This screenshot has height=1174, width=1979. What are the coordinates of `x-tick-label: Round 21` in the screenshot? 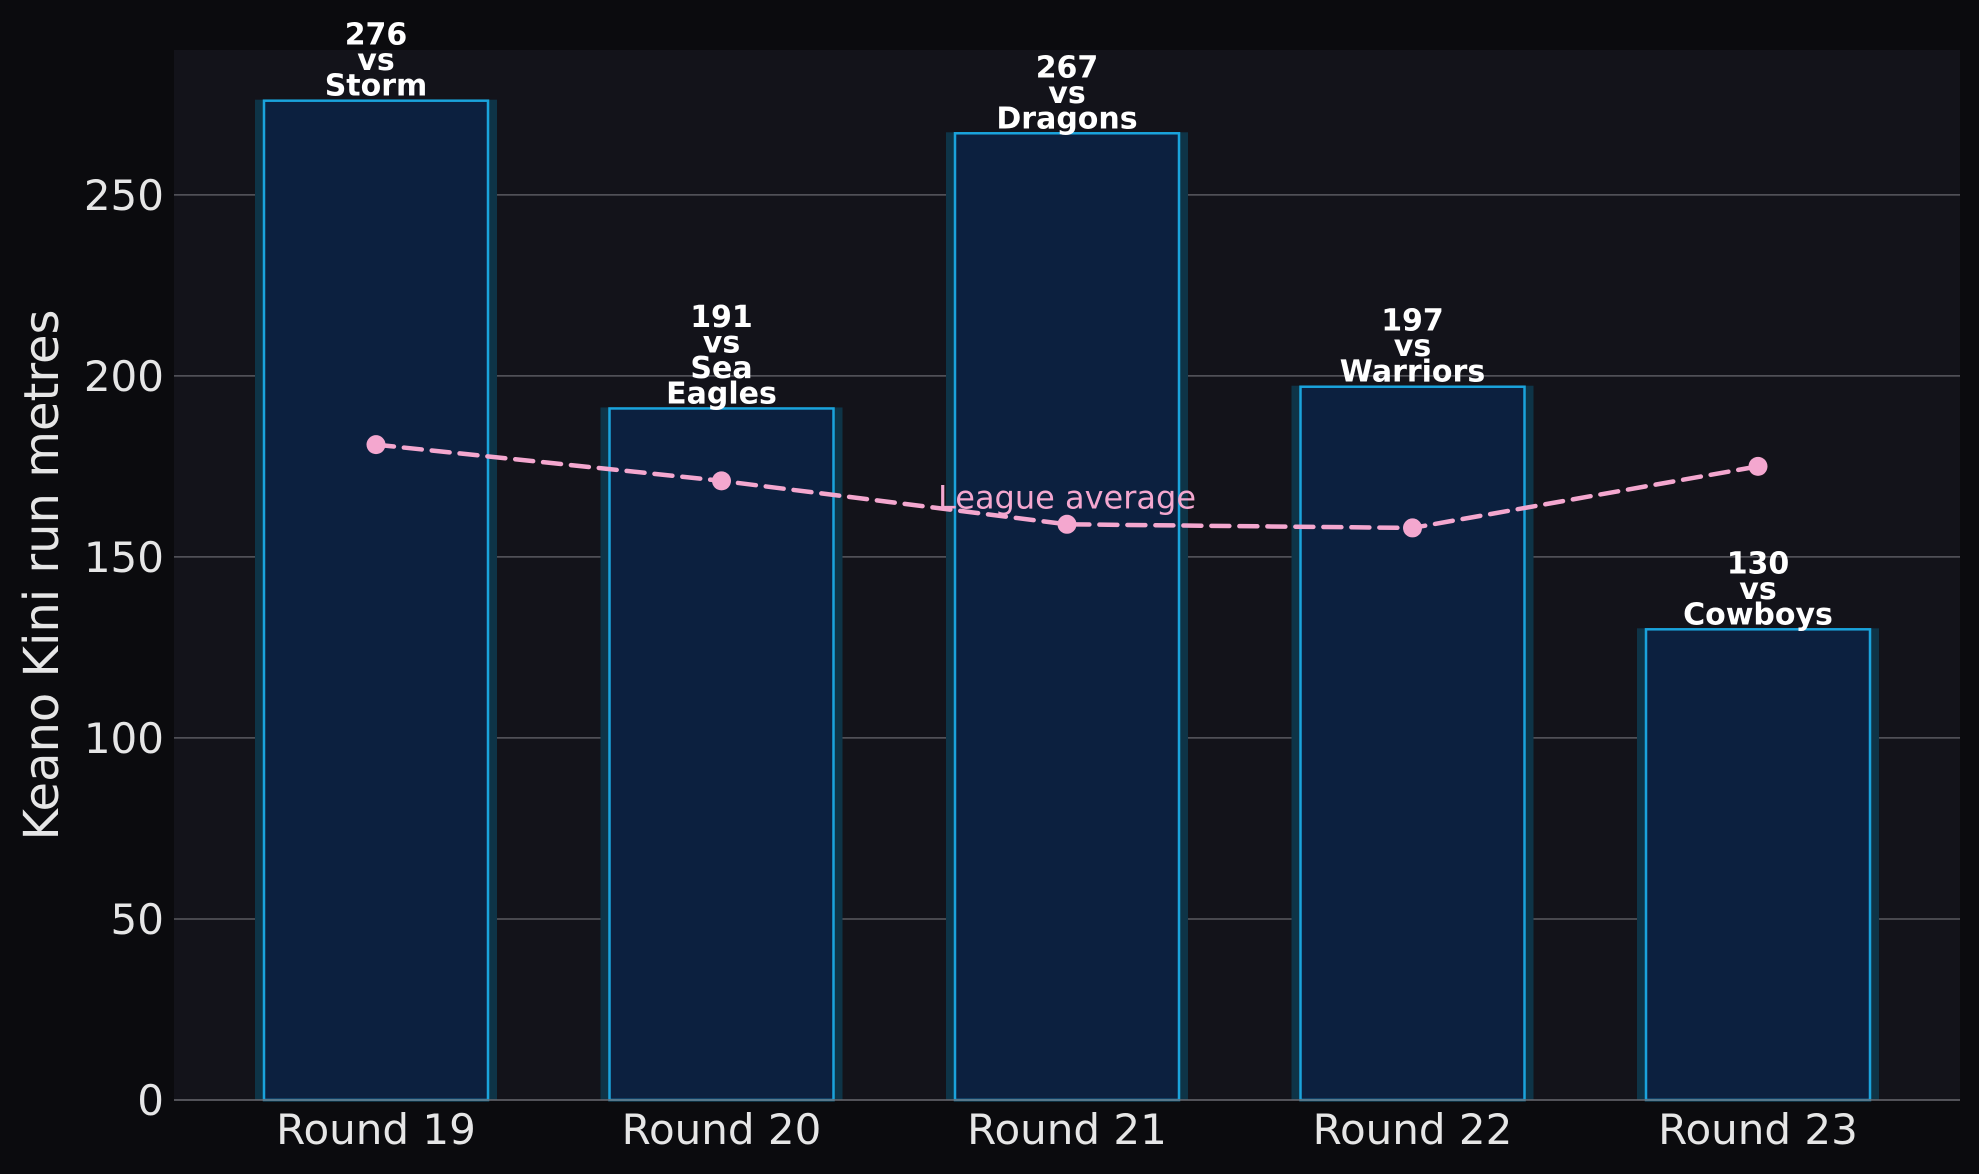 It's located at (1067, 1129).